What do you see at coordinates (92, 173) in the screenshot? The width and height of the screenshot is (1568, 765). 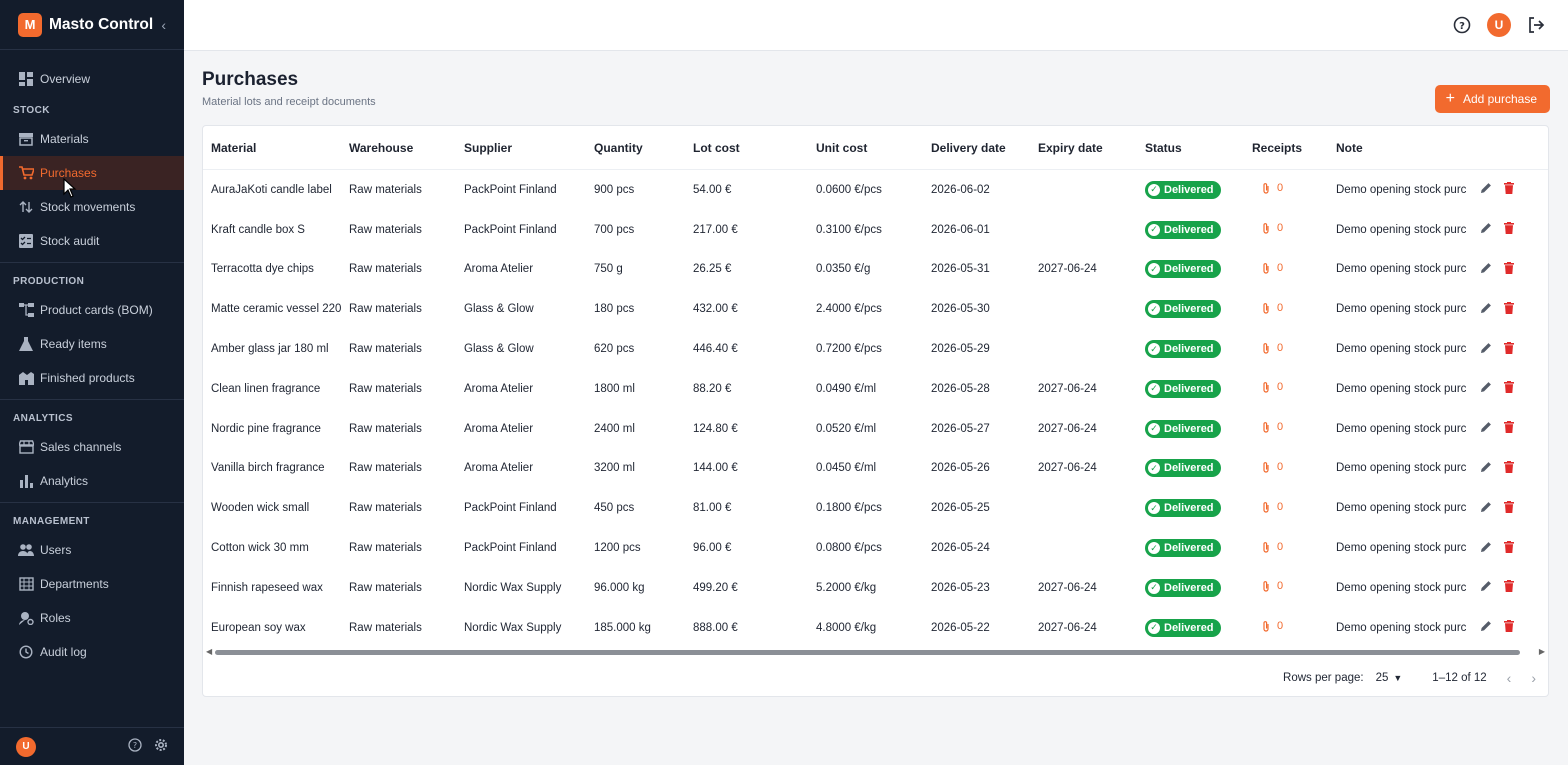 I see `sidebar-item-purchases: Purchases` at bounding box center [92, 173].